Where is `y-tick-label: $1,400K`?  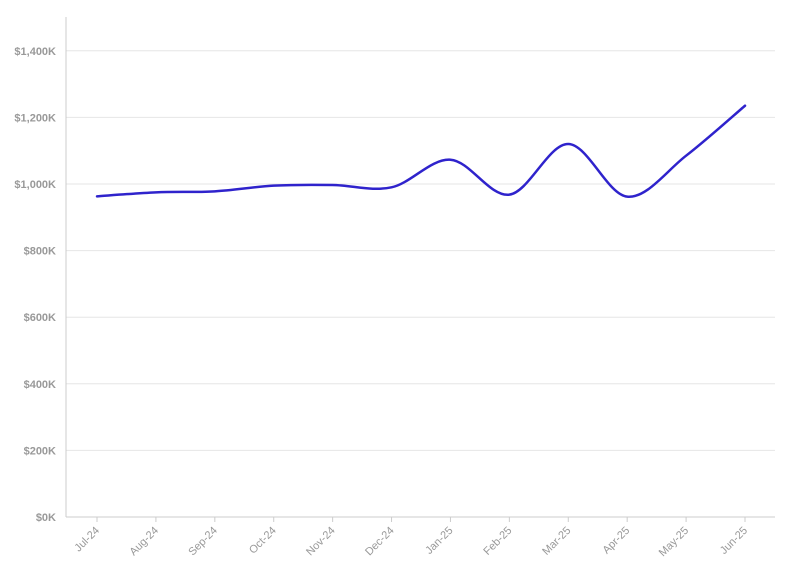
y-tick-label: $1,400K is located at coordinates (35, 52).